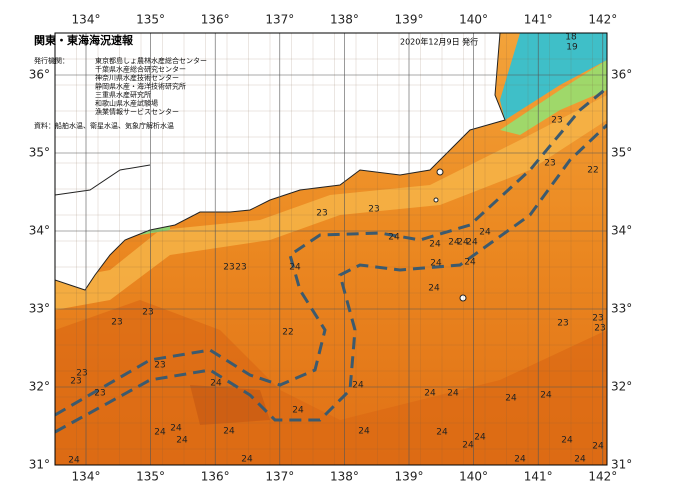 Image resolution: width=700 pixels, height=499 pixels. I want to click on issuer: 千葉県水産総合研究センター, so click(140, 69).